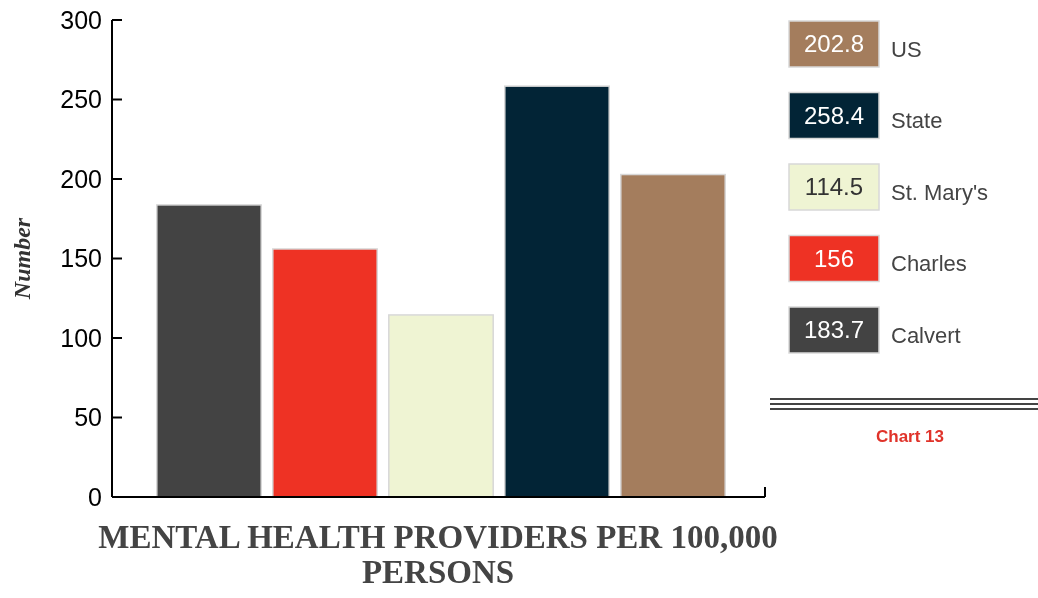 The width and height of the screenshot is (1038, 598). I want to click on text: 114.5, so click(834, 187).